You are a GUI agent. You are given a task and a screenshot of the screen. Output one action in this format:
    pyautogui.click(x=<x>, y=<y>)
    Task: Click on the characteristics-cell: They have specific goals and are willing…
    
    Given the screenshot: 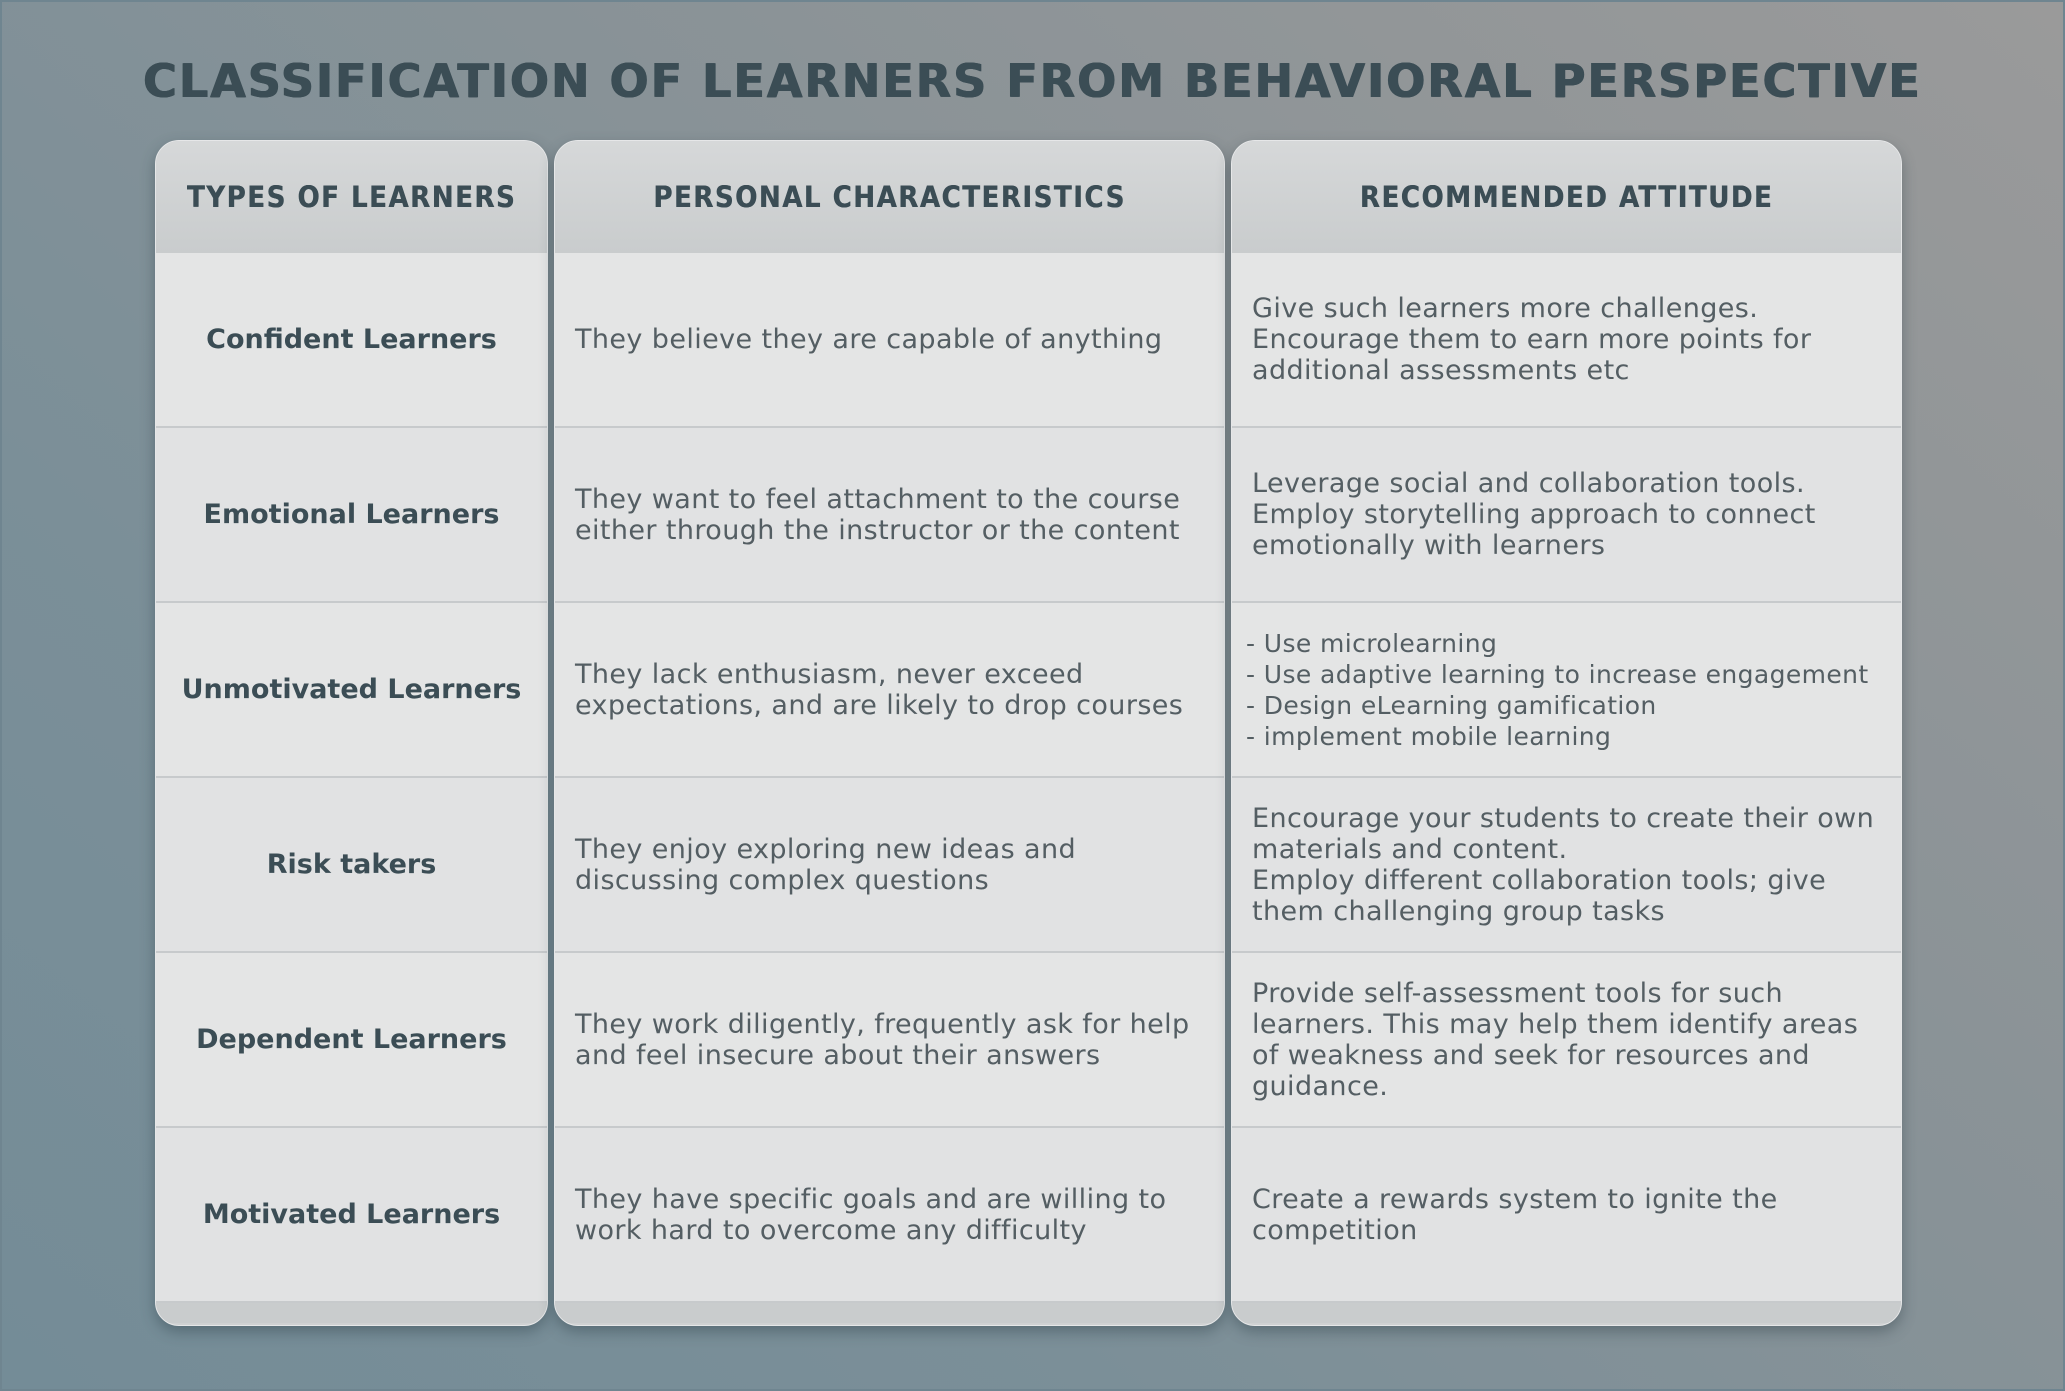 What is the action you would take?
    pyautogui.click(x=889, y=1215)
    